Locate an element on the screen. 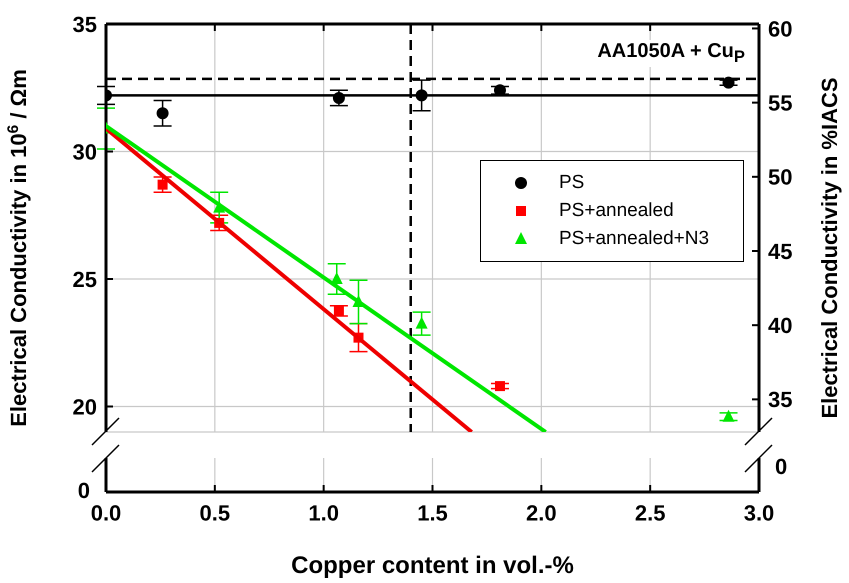  annotation: AA1050A + Cu$_{P}$ is located at coordinates (671, 53).